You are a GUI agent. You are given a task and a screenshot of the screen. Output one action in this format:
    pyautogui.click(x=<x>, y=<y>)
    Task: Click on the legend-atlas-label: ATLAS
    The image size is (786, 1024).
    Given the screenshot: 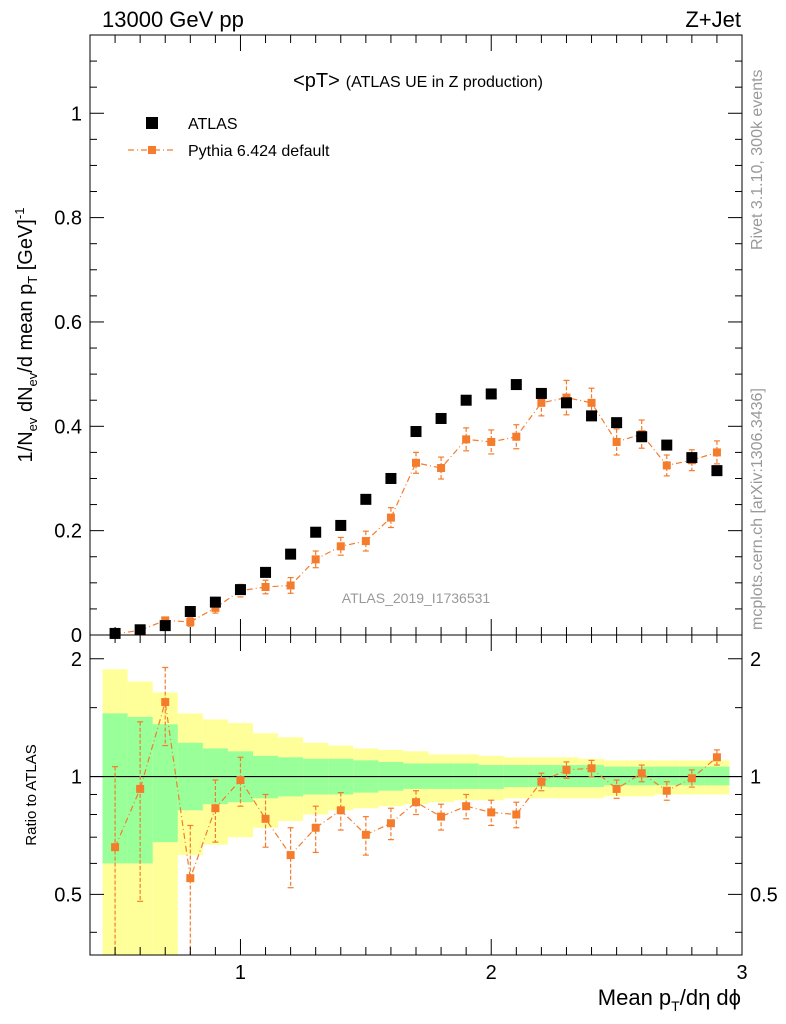 What is the action you would take?
    pyautogui.click(x=213, y=124)
    